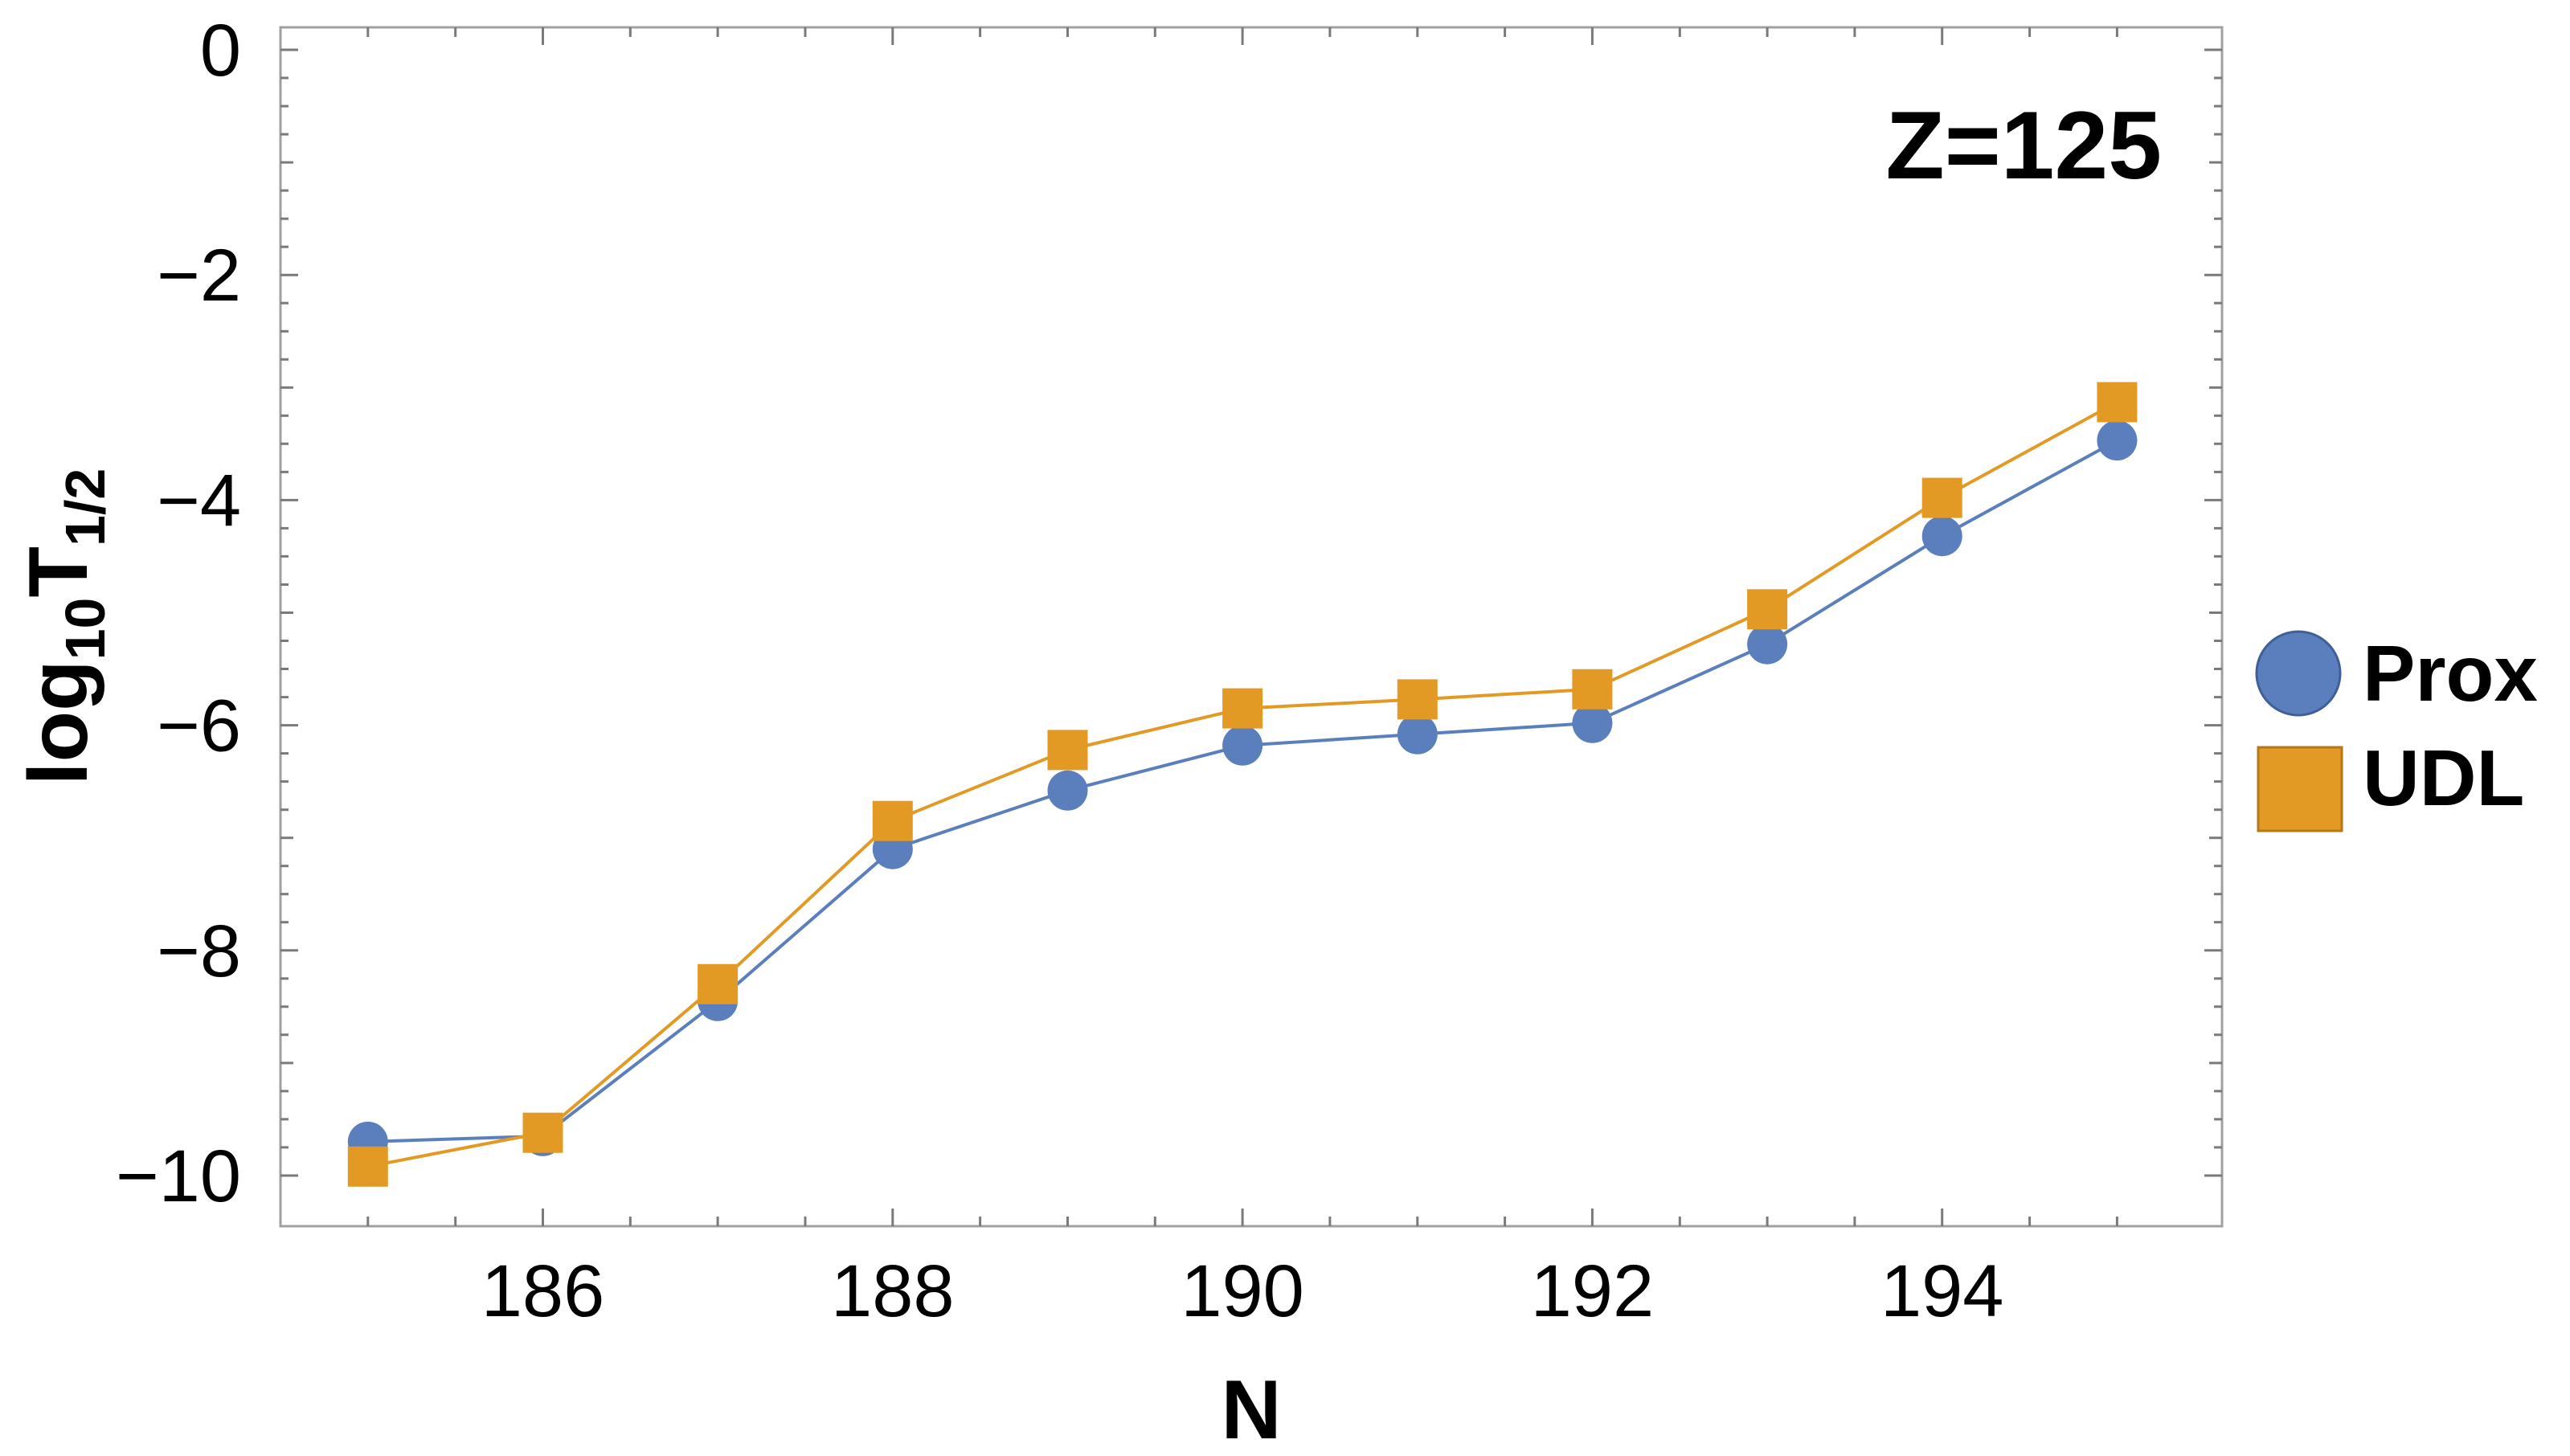 The height and width of the screenshot is (1456, 2570). What do you see at coordinates (220, 51) in the screenshot?
I see `y-tick-label: 0` at bounding box center [220, 51].